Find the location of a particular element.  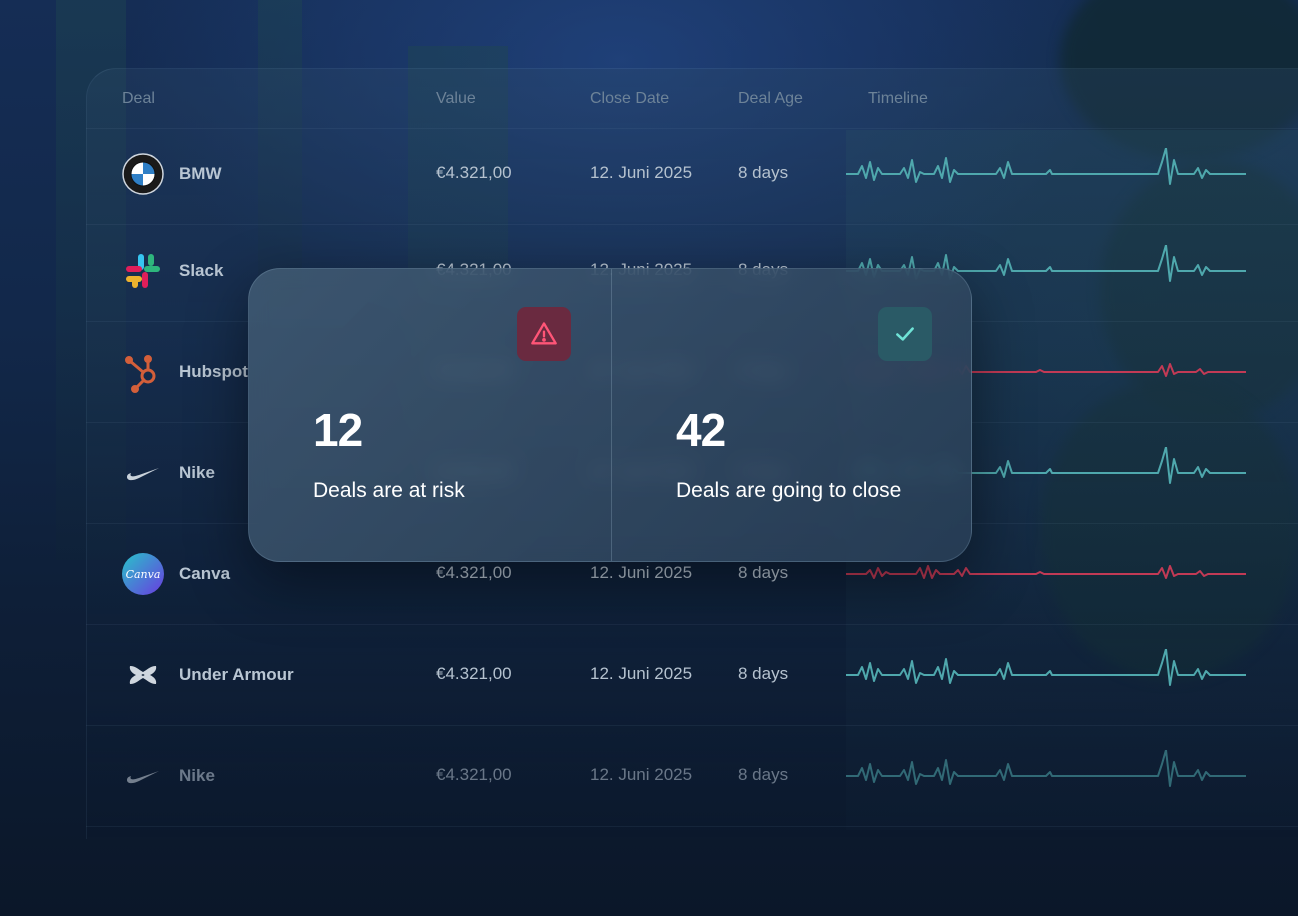

building-silhouette is located at coordinates (280, 150).